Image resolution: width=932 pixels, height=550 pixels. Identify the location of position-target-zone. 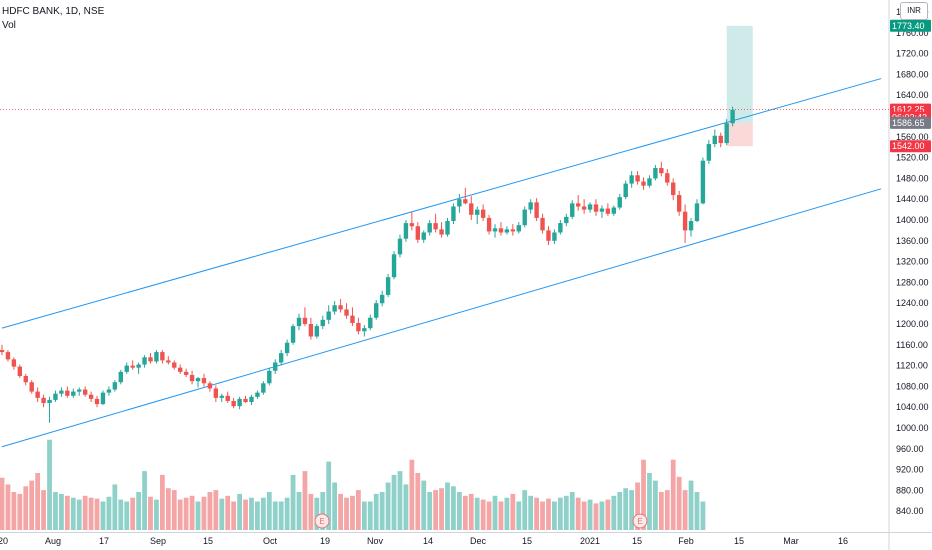
(739, 74).